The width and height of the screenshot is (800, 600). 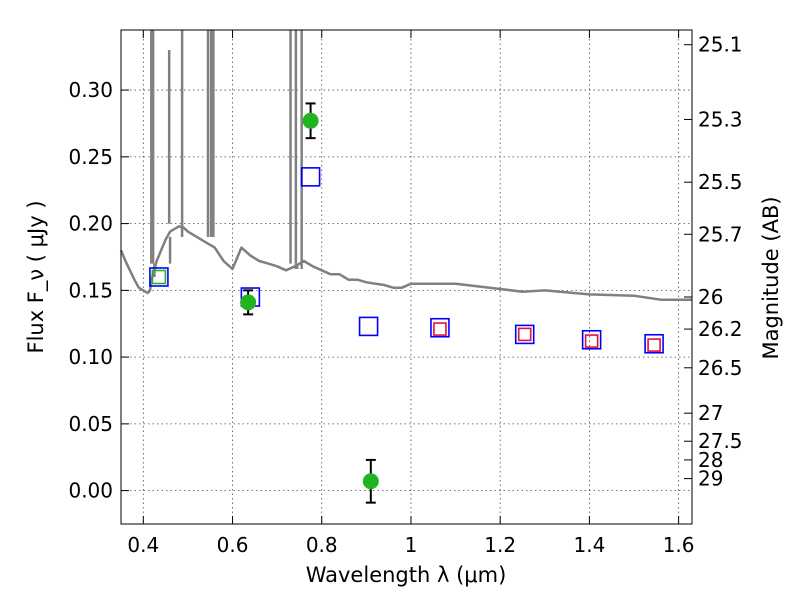 I want to click on right-tick-label: 25.1, so click(x=720, y=45).